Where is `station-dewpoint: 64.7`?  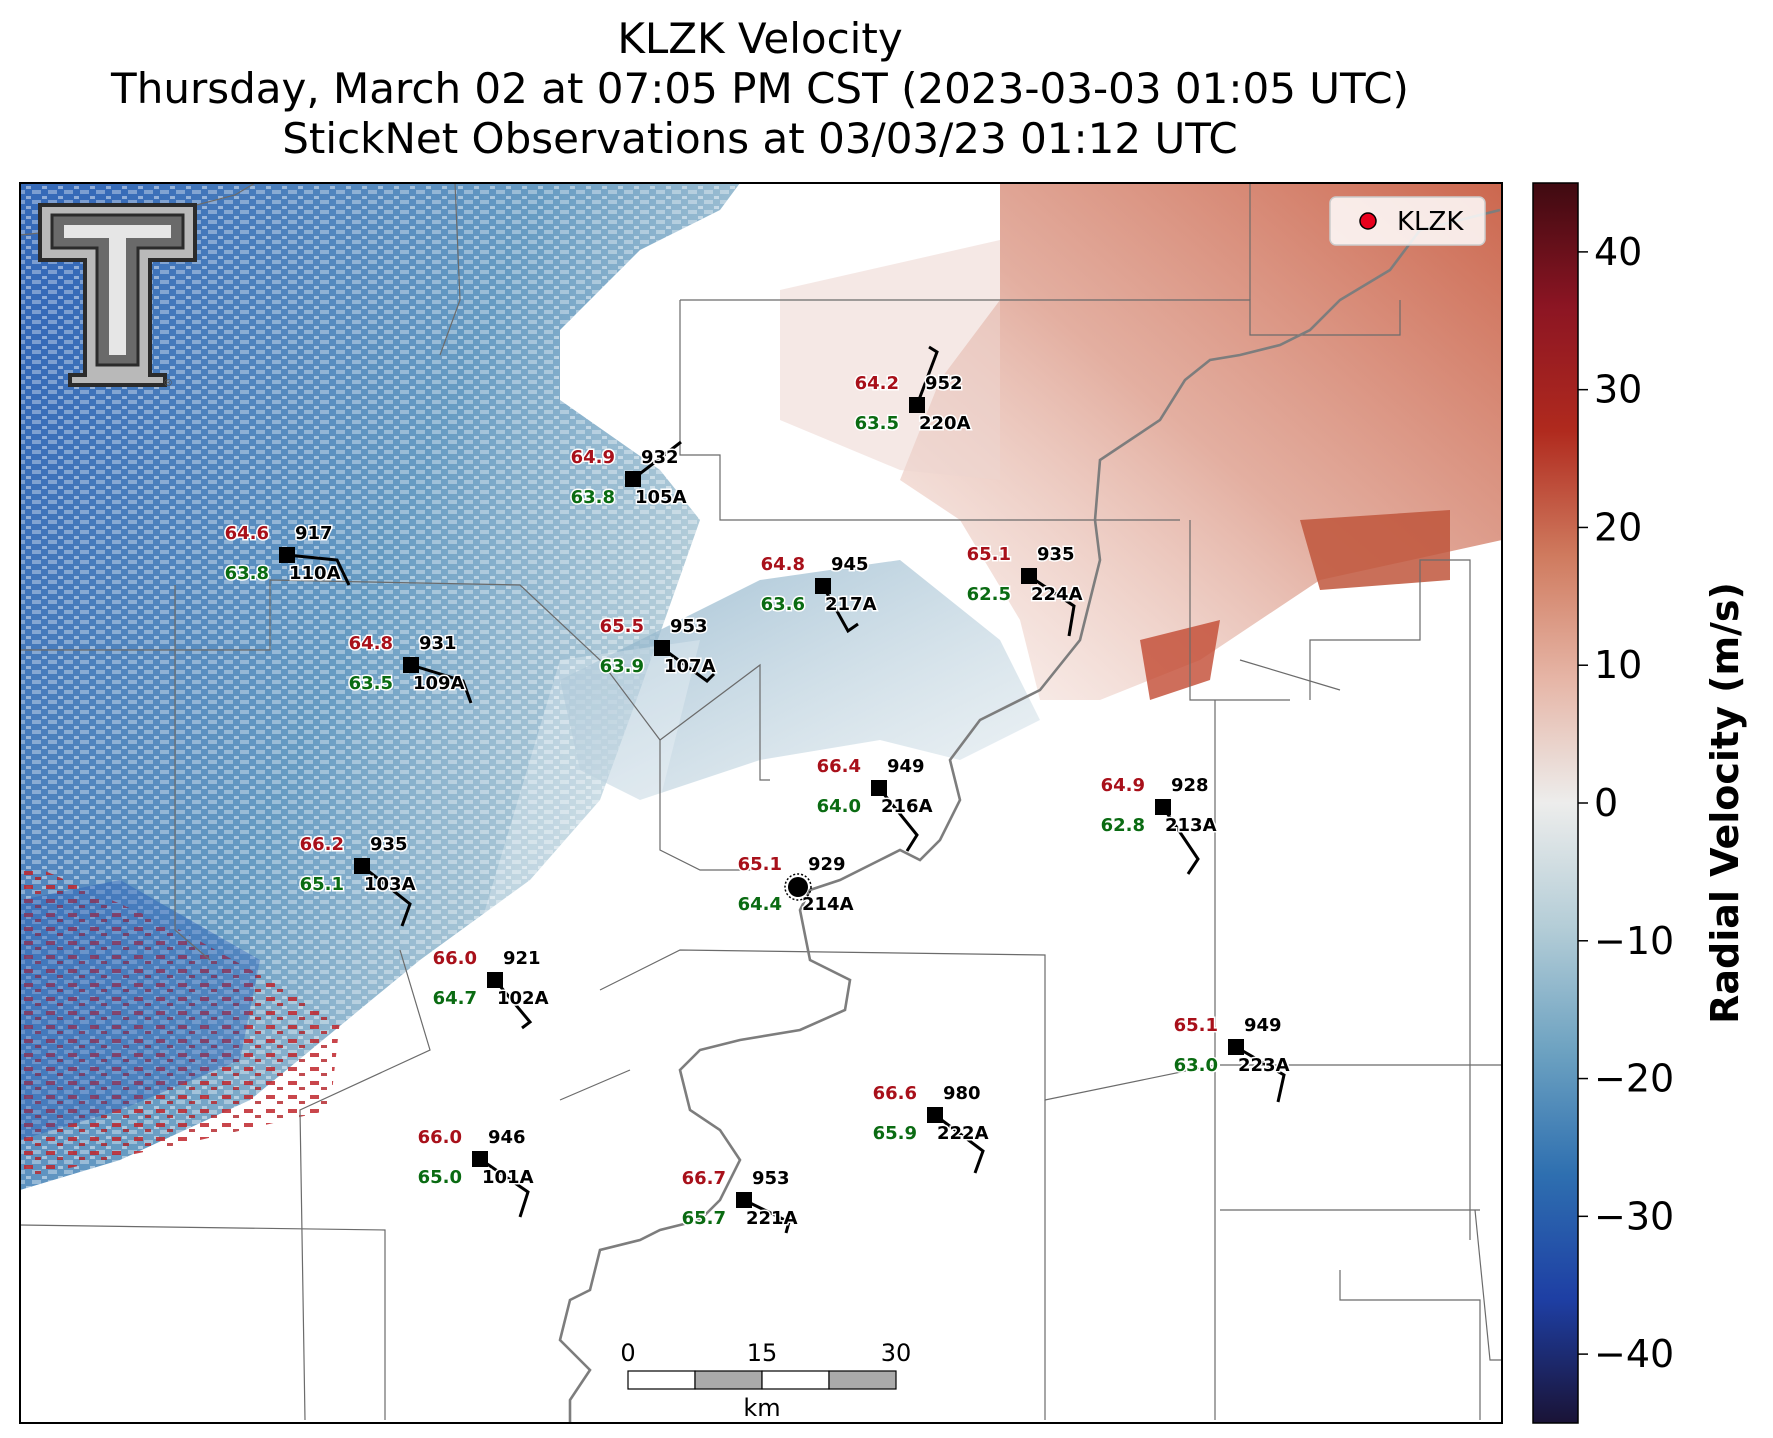
station-dewpoint: 64.7 is located at coordinates (455, 998).